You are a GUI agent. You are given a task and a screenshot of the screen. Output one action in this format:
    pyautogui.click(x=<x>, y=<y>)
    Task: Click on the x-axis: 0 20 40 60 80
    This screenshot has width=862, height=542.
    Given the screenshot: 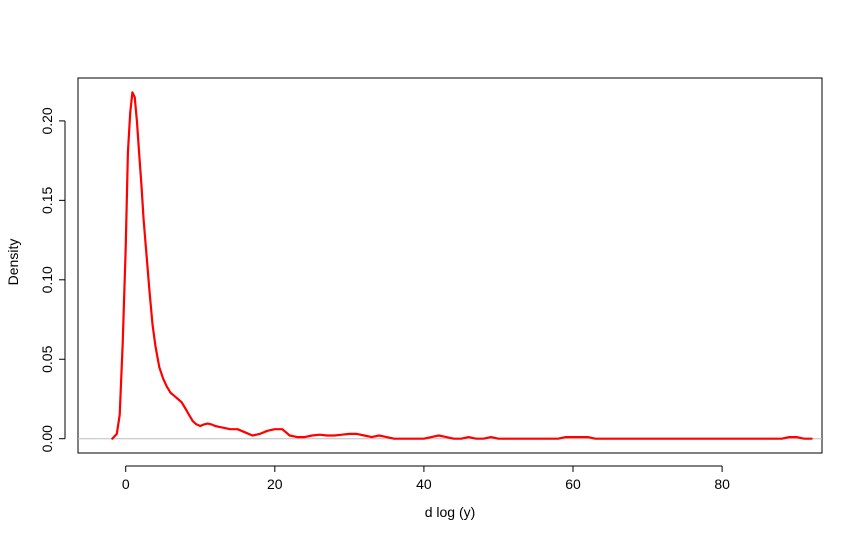 What is the action you would take?
    pyautogui.click(x=426, y=478)
    